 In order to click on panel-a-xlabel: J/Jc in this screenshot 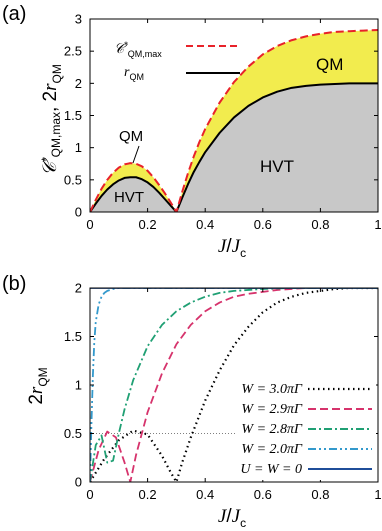, I will do `click(232, 248)`.